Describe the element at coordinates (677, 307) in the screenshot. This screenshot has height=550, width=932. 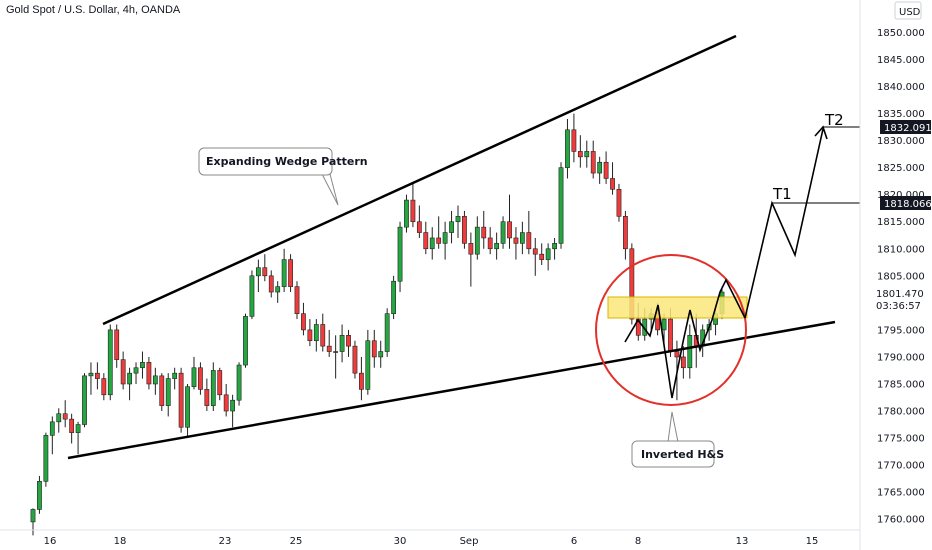
I see `resistance-zone` at that location.